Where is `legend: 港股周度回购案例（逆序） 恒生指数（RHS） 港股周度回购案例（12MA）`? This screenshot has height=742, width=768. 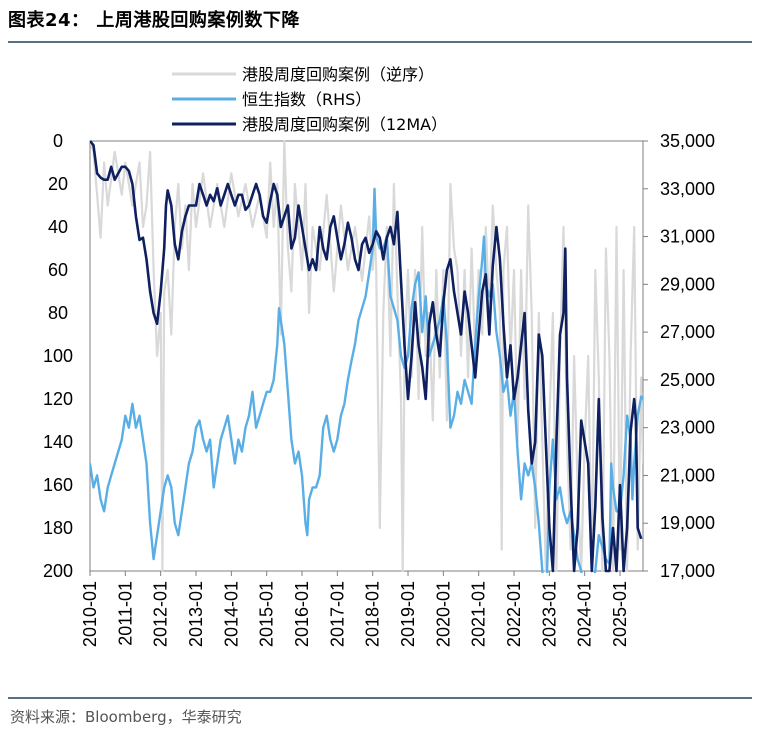 legend: 港股周度回购案例（逆序） 恒生指数（RHS） 港股周度回购案例（12MA） is located at coordinates (309, 99).